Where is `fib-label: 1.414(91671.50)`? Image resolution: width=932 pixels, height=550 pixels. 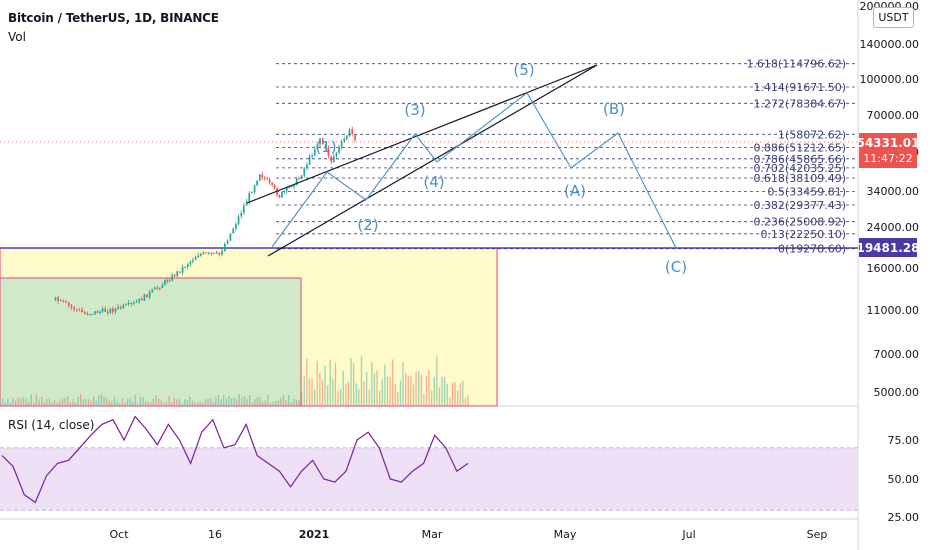 fib-label: 1.414(91671.50) is located at coordinates (799, 87).